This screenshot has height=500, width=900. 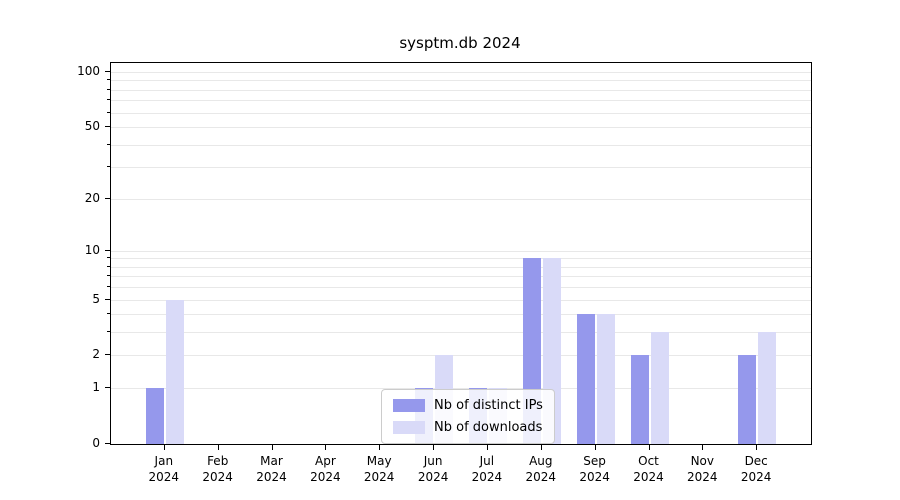 I want to click on y-tick-label: 1, so click(x=96, y=387).